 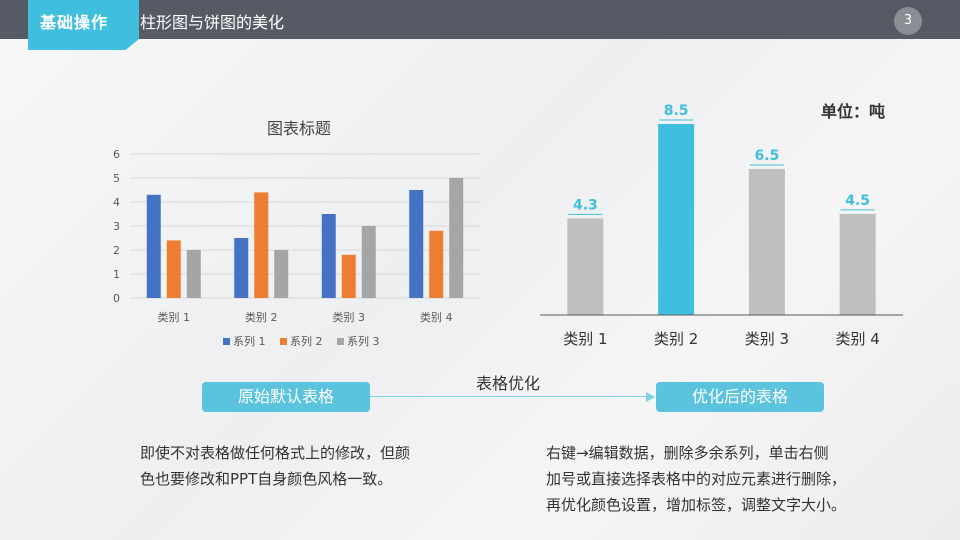 I want to click on right-description-line: 加号或直接选择表格中的对应元素进行删除，, so click(x=696, y=479).